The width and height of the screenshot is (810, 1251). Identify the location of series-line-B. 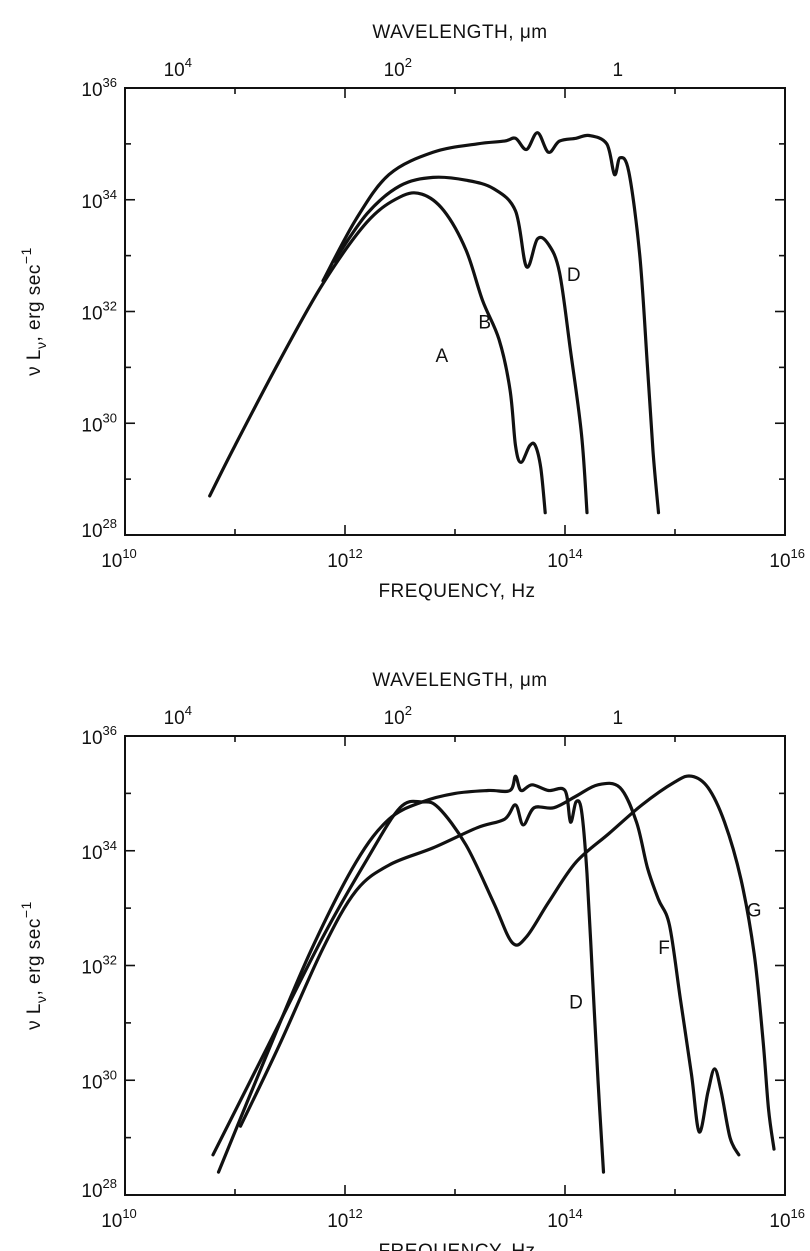
(460, 345).